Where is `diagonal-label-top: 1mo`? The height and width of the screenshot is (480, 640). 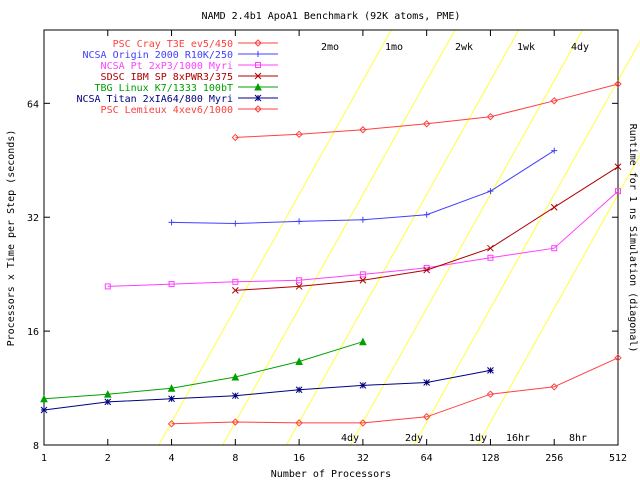 diagonal-label-top: 1mo is located at coordinates (394, 47).